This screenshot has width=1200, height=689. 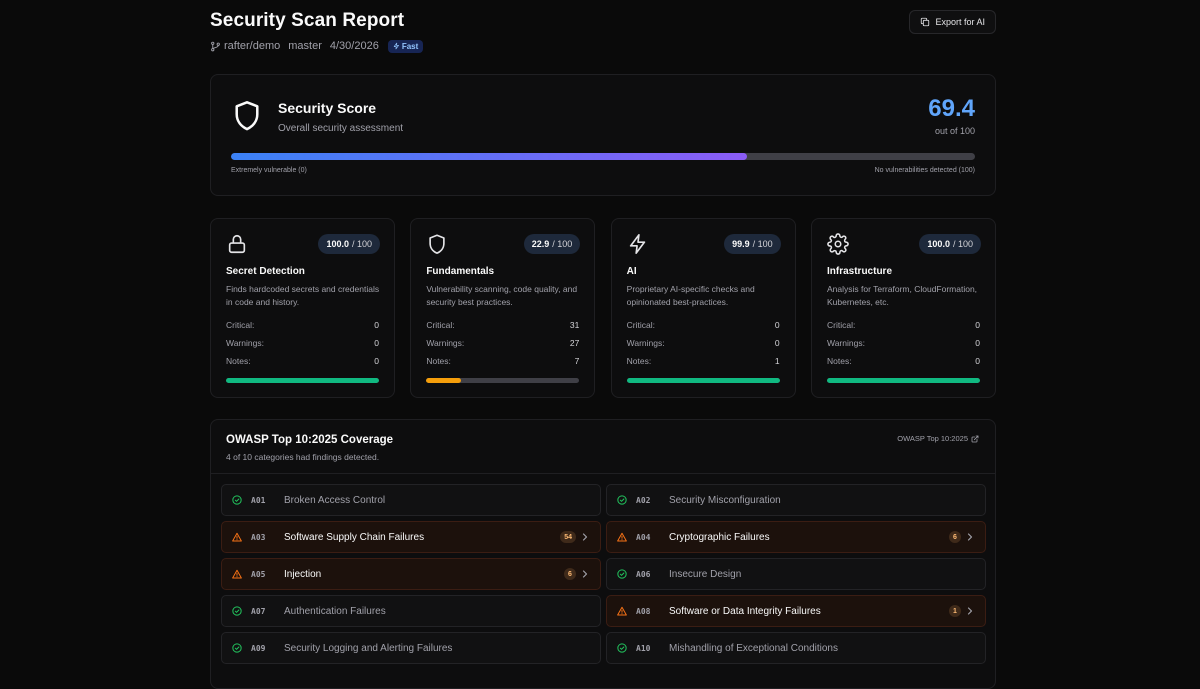 I want to click on notes-count: 0, so click(x=376, y=361).